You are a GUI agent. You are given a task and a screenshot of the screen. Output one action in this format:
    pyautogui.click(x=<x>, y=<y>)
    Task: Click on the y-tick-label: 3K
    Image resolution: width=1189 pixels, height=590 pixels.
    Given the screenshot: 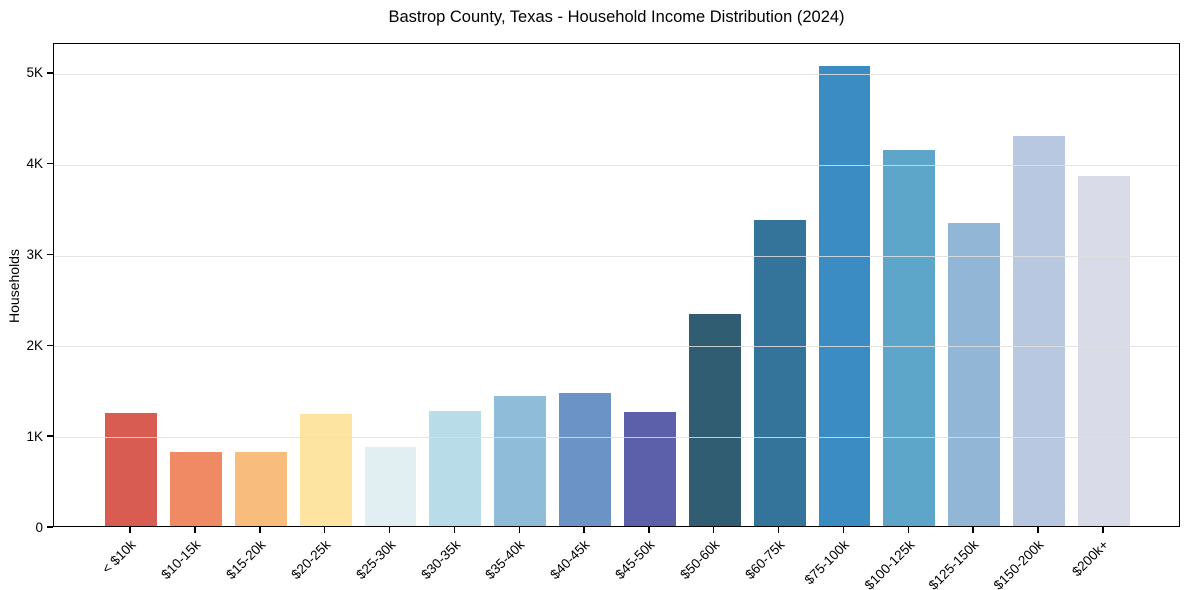 What is the action you would take?
    pyautogui.click(x=34, y=255)
    